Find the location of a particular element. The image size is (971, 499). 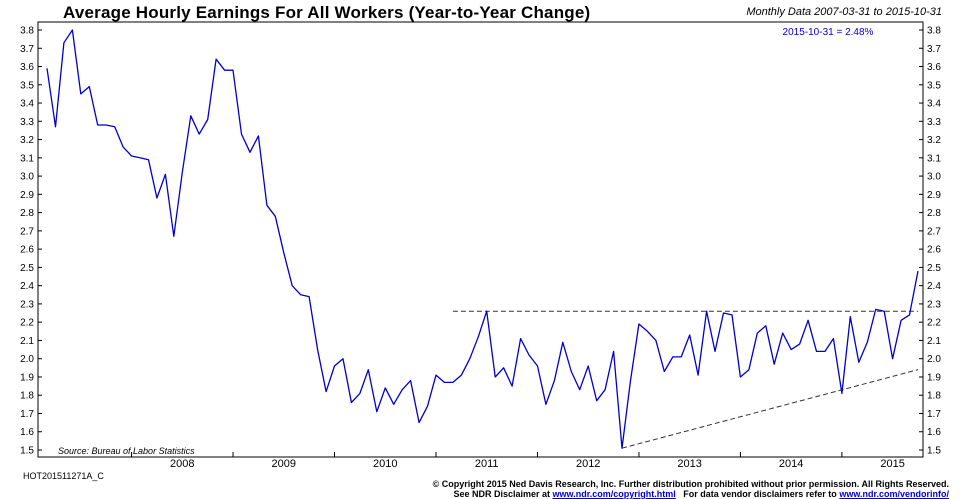

y-tick-label-left: 2.5 is located at coordinates (27, 268).